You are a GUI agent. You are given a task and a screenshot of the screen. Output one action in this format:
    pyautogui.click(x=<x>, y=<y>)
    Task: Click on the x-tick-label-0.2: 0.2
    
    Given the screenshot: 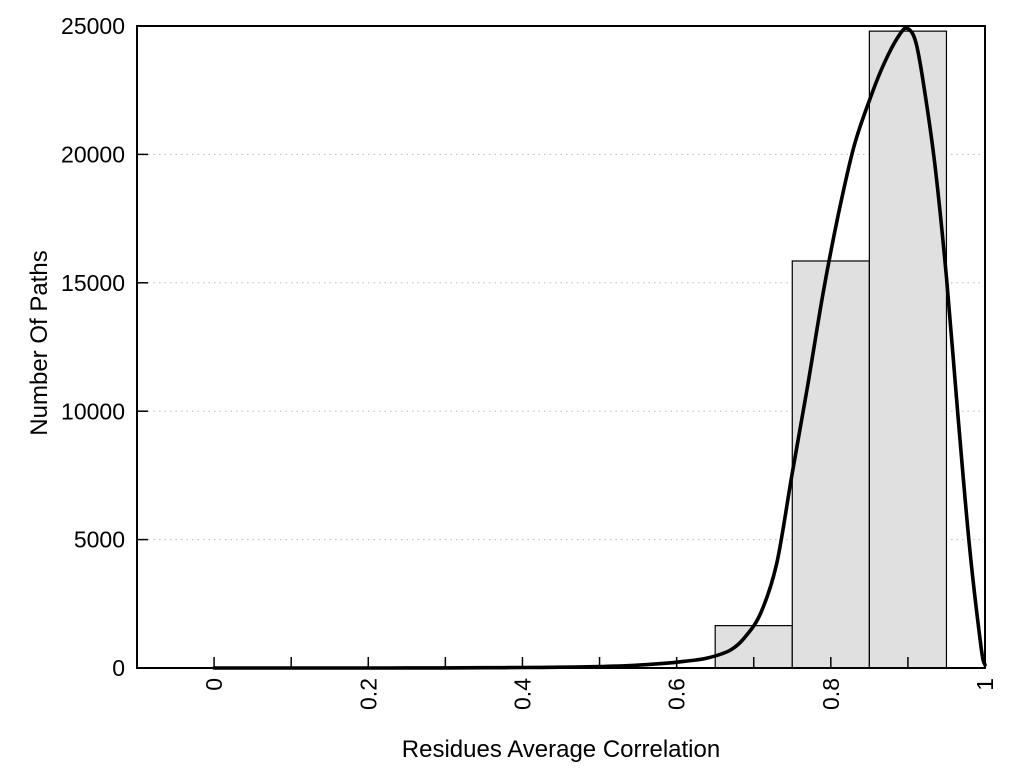 What is the action you would take?
    pyautogui.click(x=368, y=694)
    